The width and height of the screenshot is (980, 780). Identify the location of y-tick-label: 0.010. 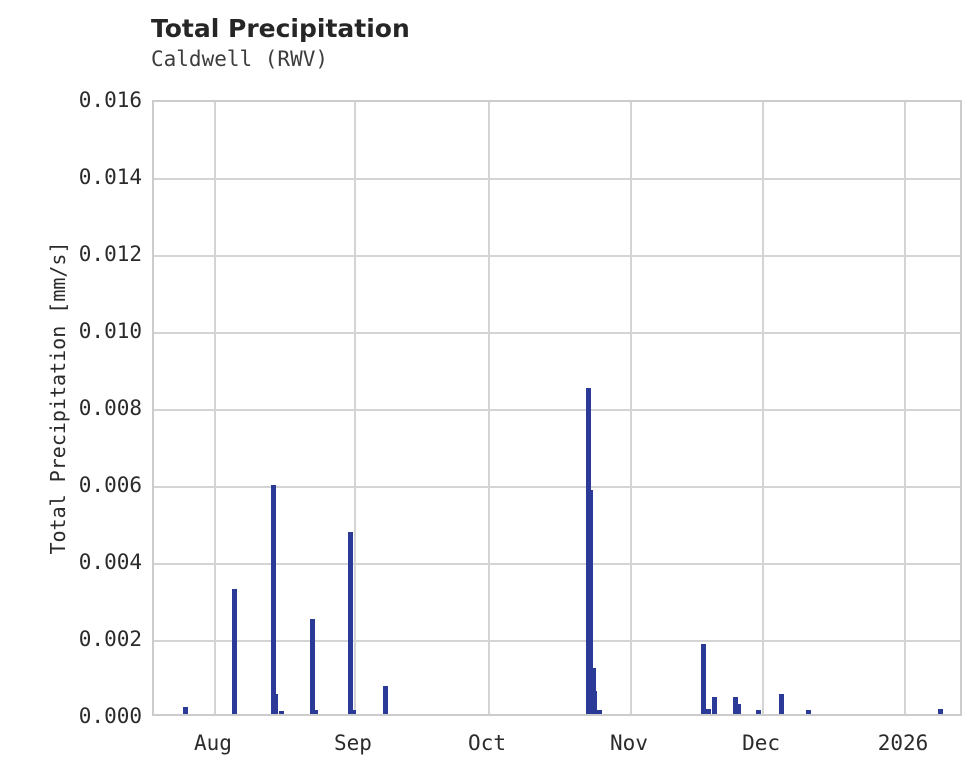
(110, 331).